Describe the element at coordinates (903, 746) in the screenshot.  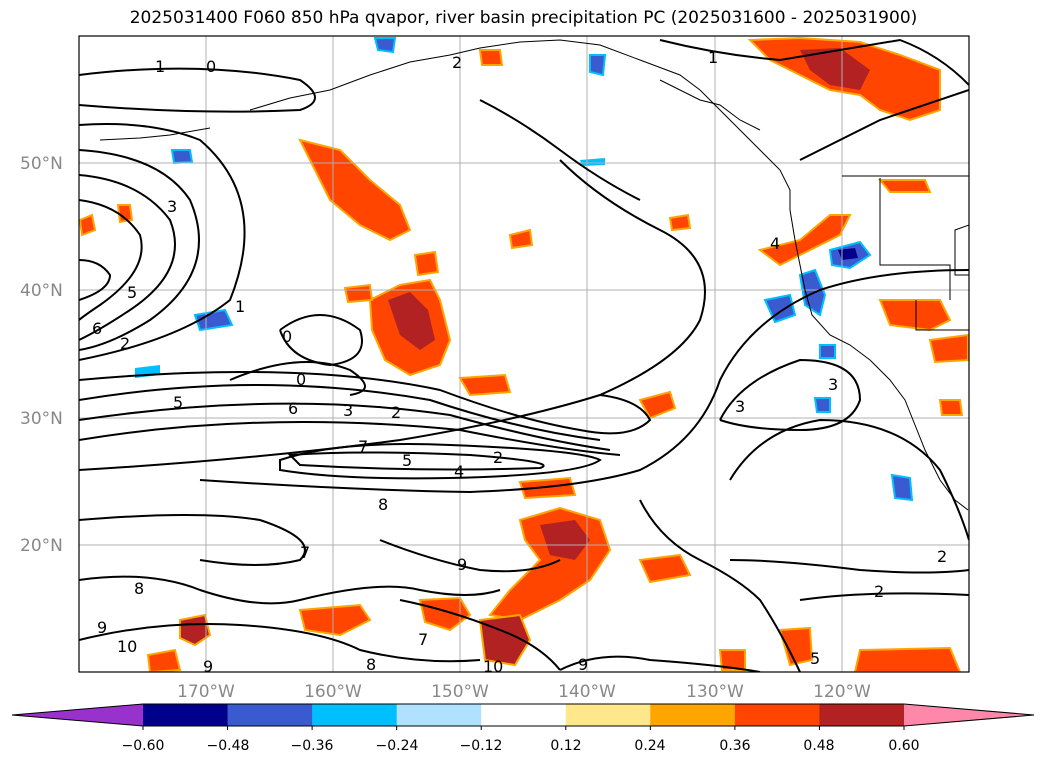
I see `colorbar-tick-label: 0.60` at that location.